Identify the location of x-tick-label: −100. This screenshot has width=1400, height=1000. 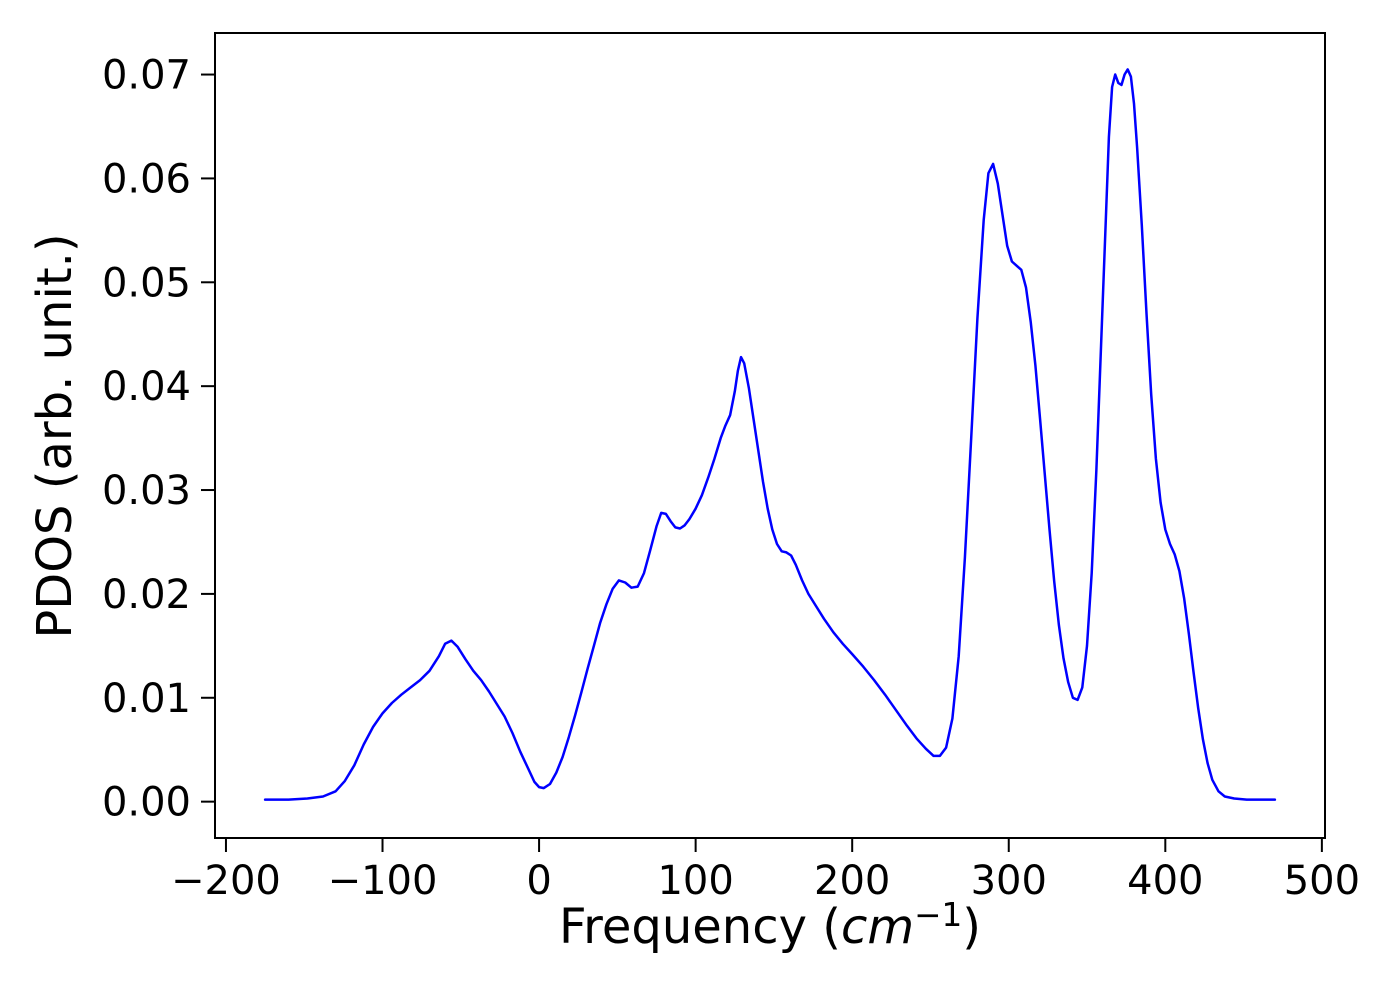
(383, 881).